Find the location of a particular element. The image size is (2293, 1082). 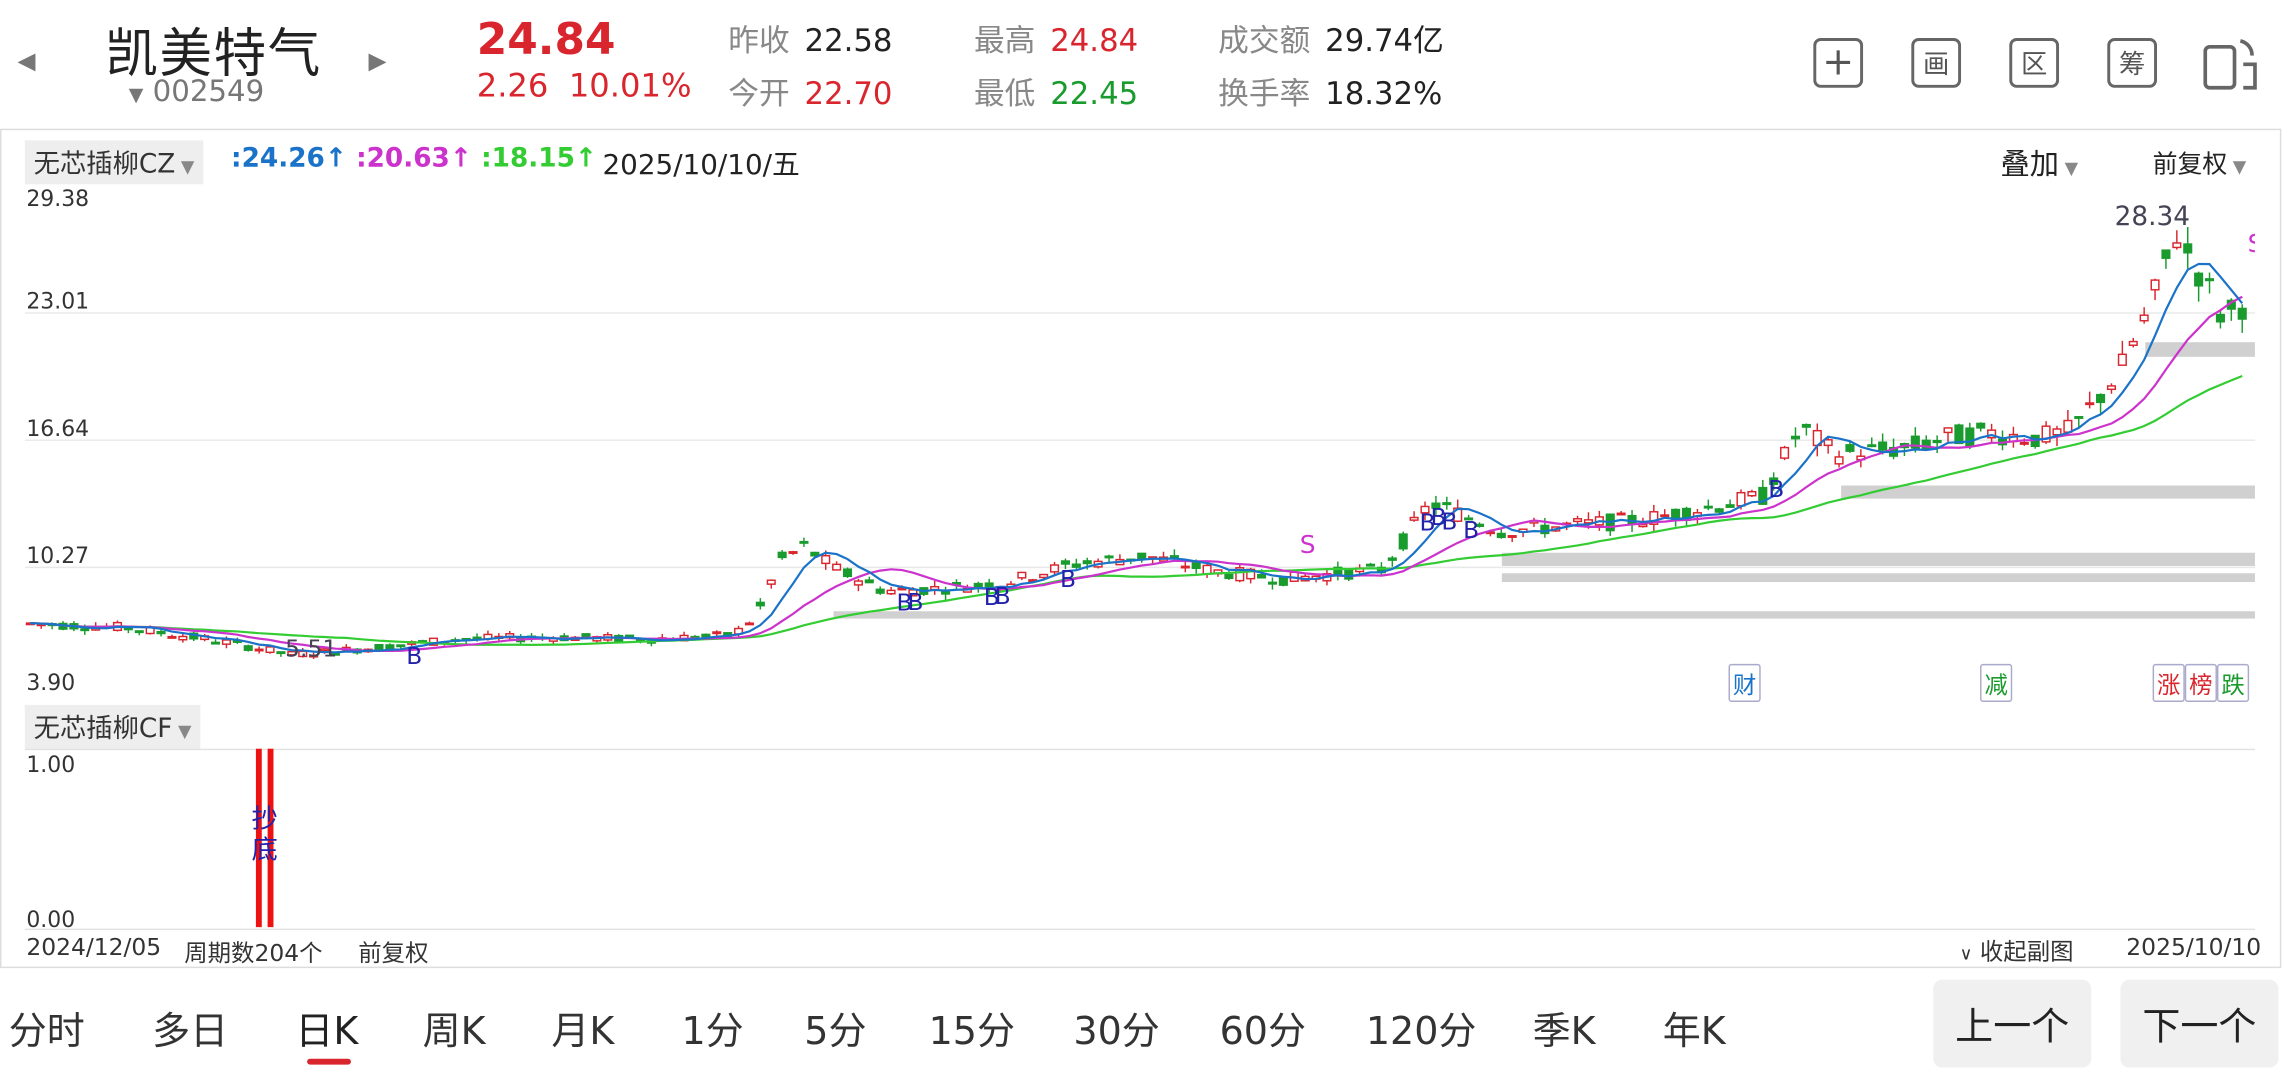

dropdown-icon: ▼ is located at coordinates (136, 95).